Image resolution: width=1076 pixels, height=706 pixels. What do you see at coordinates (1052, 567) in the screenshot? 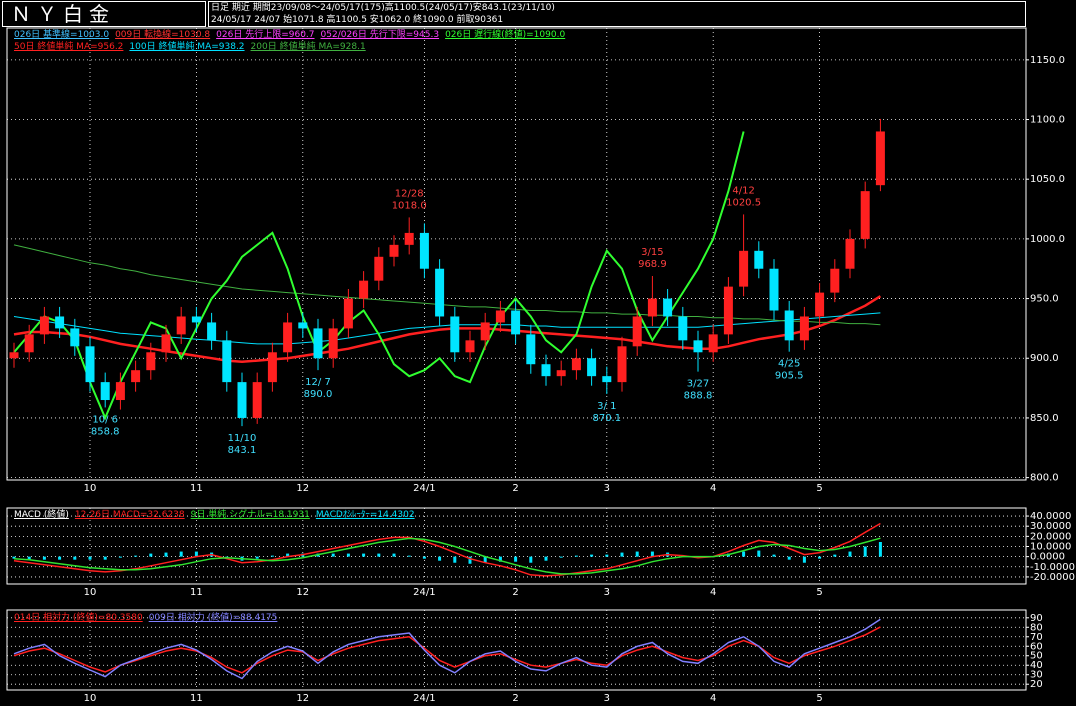
I see `y-tick-label: -10.0000` at bounding box center [1052, 567].